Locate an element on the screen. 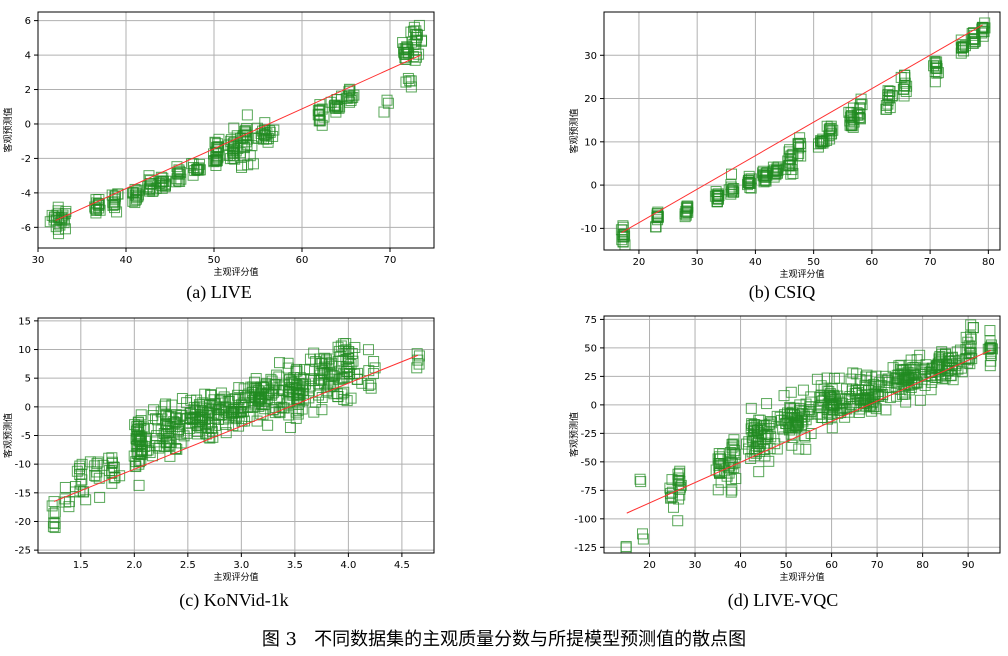 The image size is (1008, 656). x-tick-label: 4.0 is located at coordinates (348, 565).